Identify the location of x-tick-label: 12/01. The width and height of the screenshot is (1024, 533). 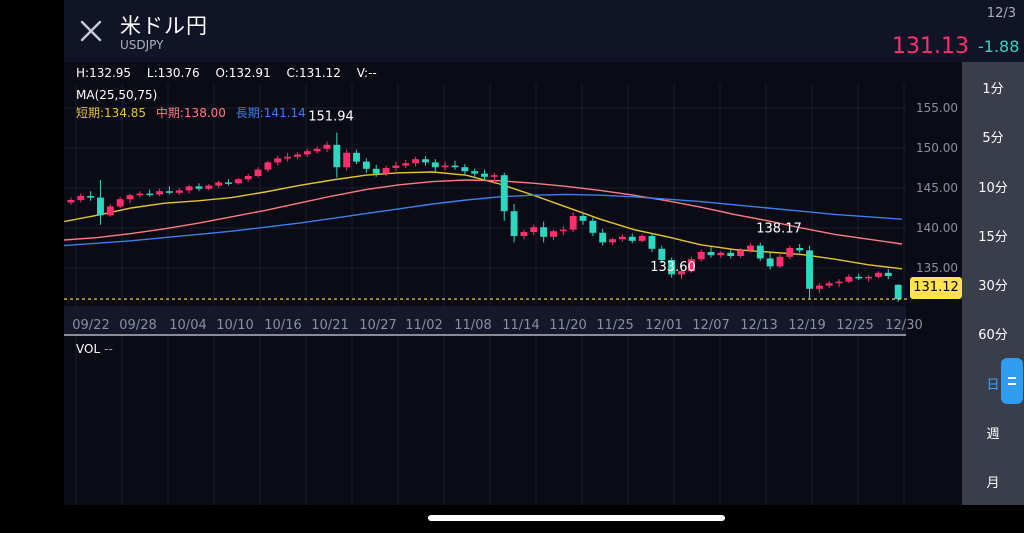
(663, 325).